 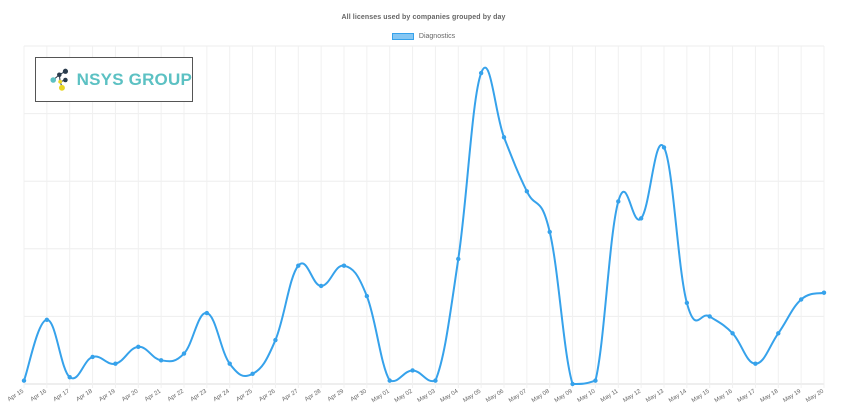 What do you see at coordinates (199, 395) in the screenshot?
I see `x-tick-label: Apr 23` at bounding box center [199, 395].